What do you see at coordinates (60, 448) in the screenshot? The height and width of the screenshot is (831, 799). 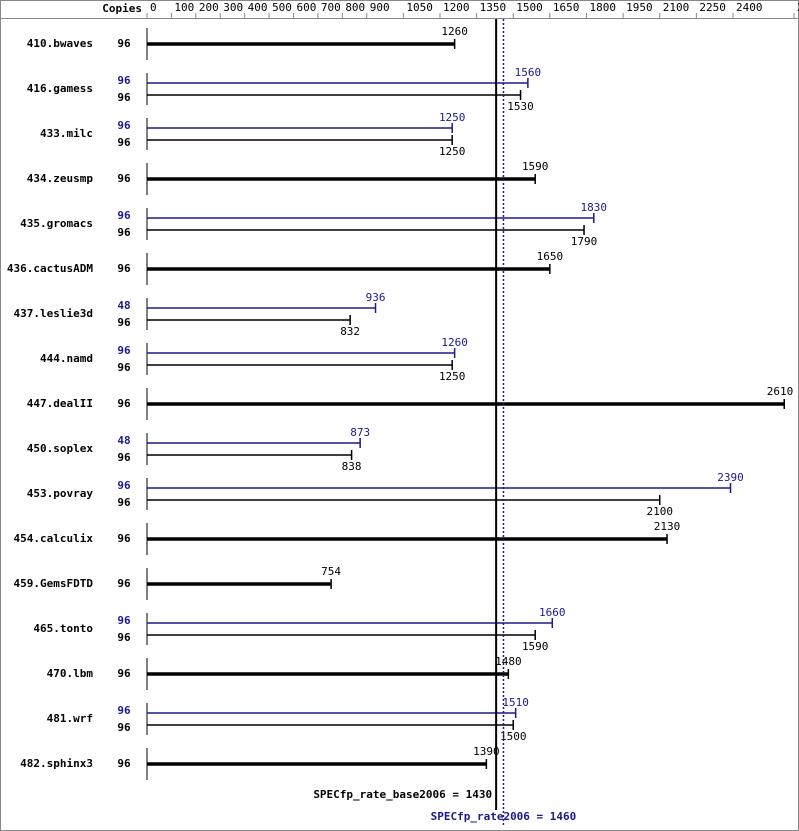 I see `benchmark-name: 450.soplex` at bounding box center [60, 448].